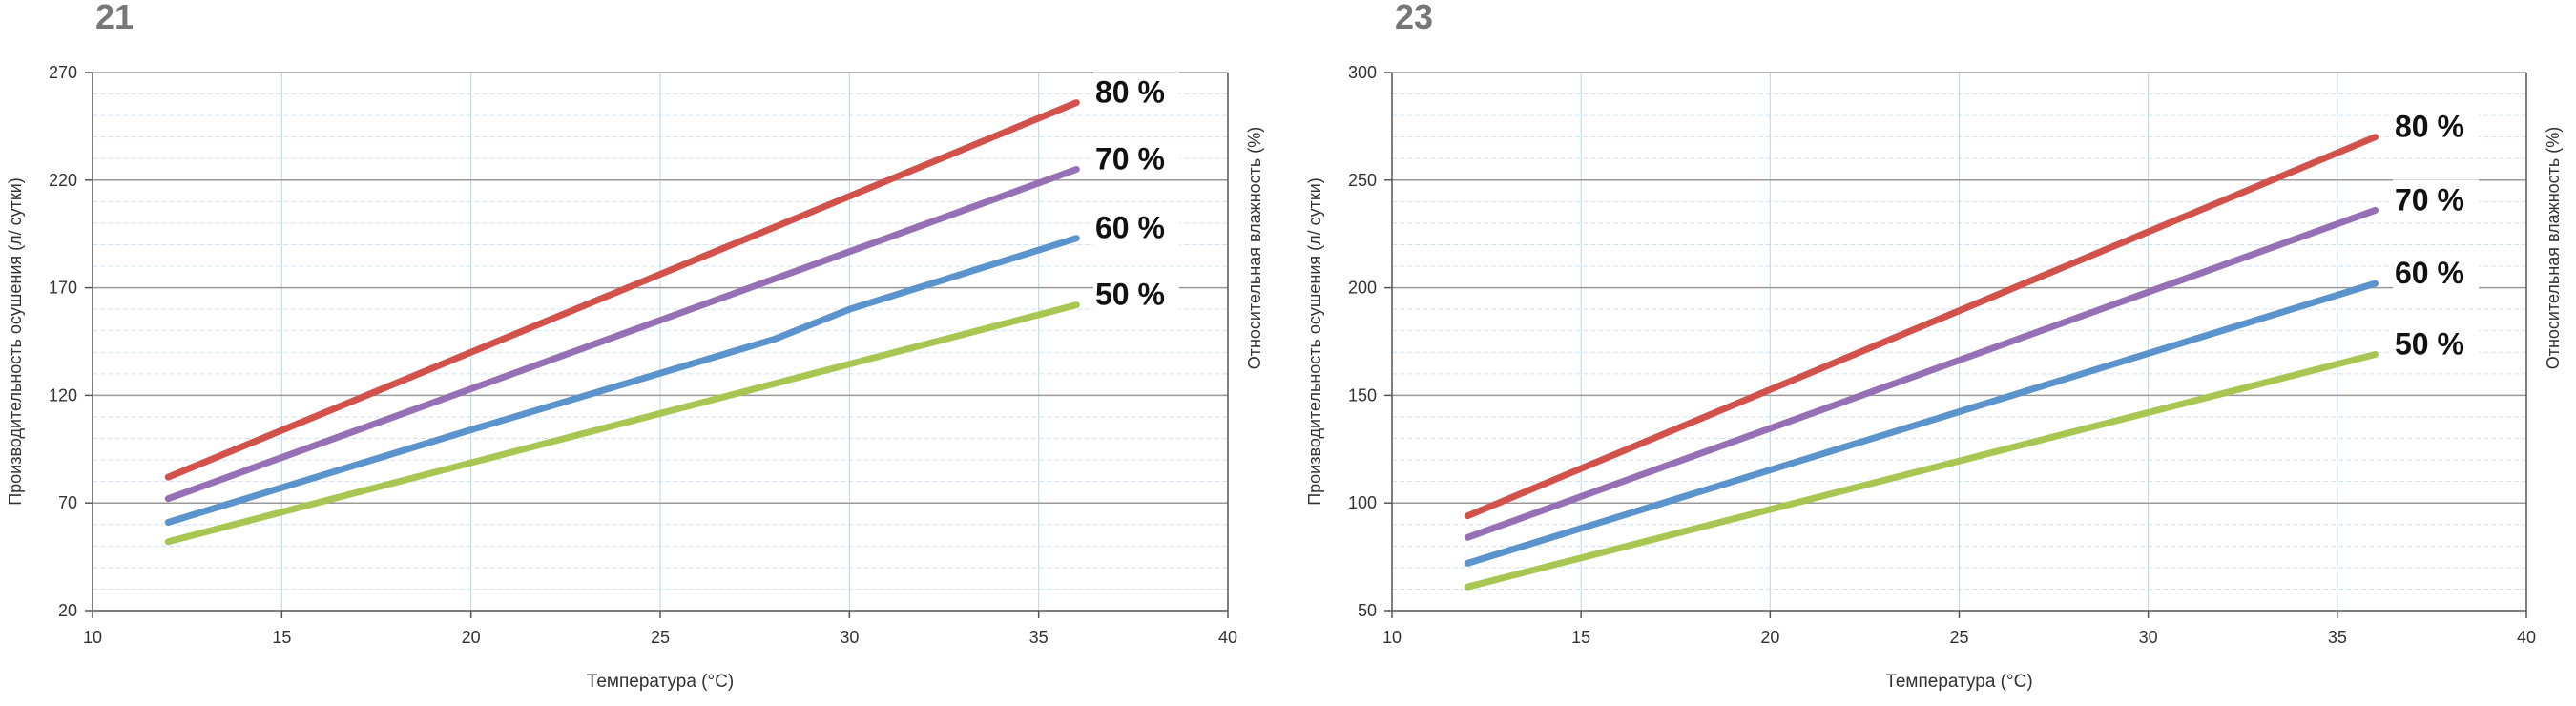 The height and width of the screenshot is (706, 2576). I want to click on y-tick-label: 270, so click(63, 72).